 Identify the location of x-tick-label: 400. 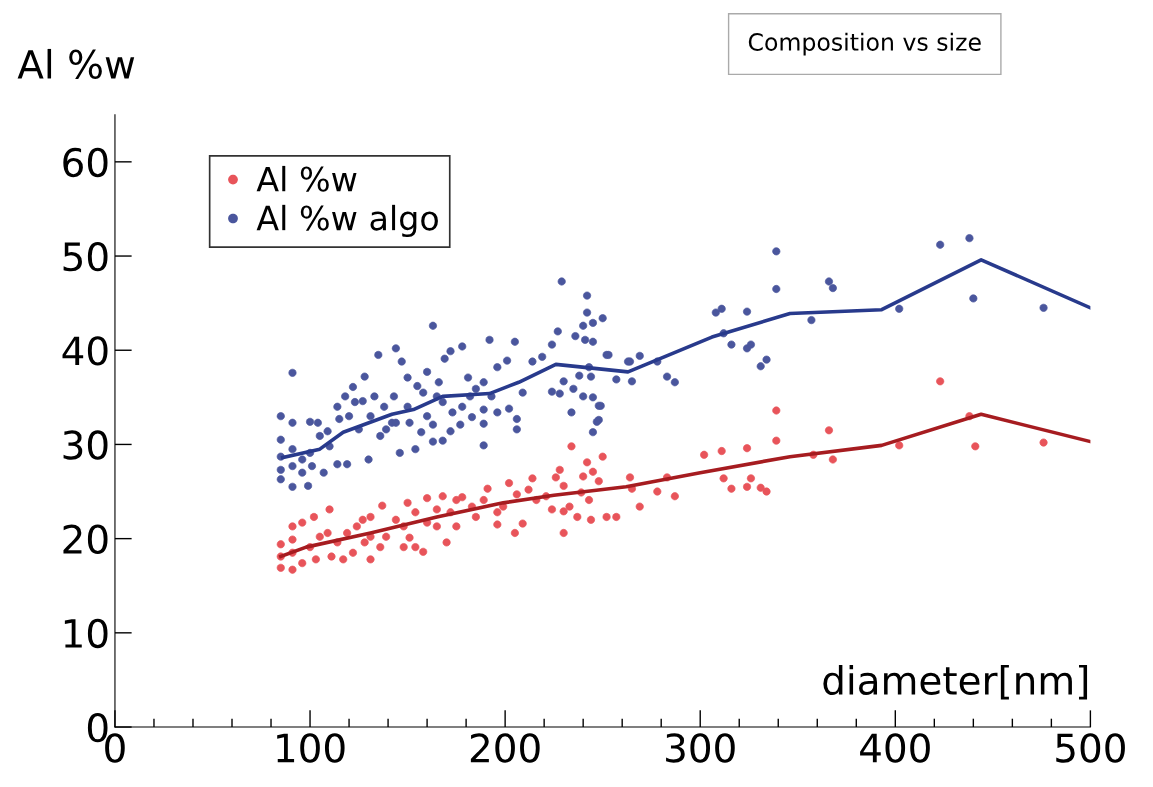
(895, 748).